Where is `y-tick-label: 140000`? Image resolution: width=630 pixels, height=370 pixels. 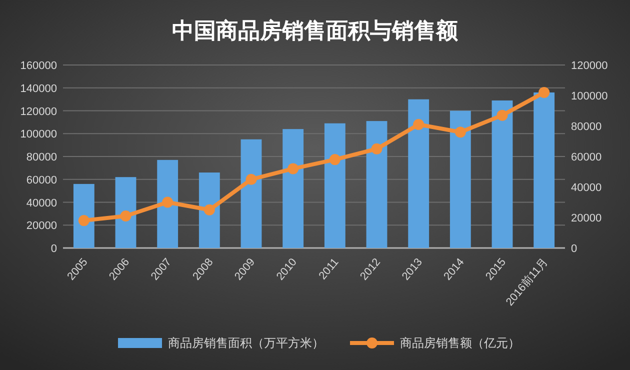
y-tick-label: 140000 is located at coordinates (38, 88).